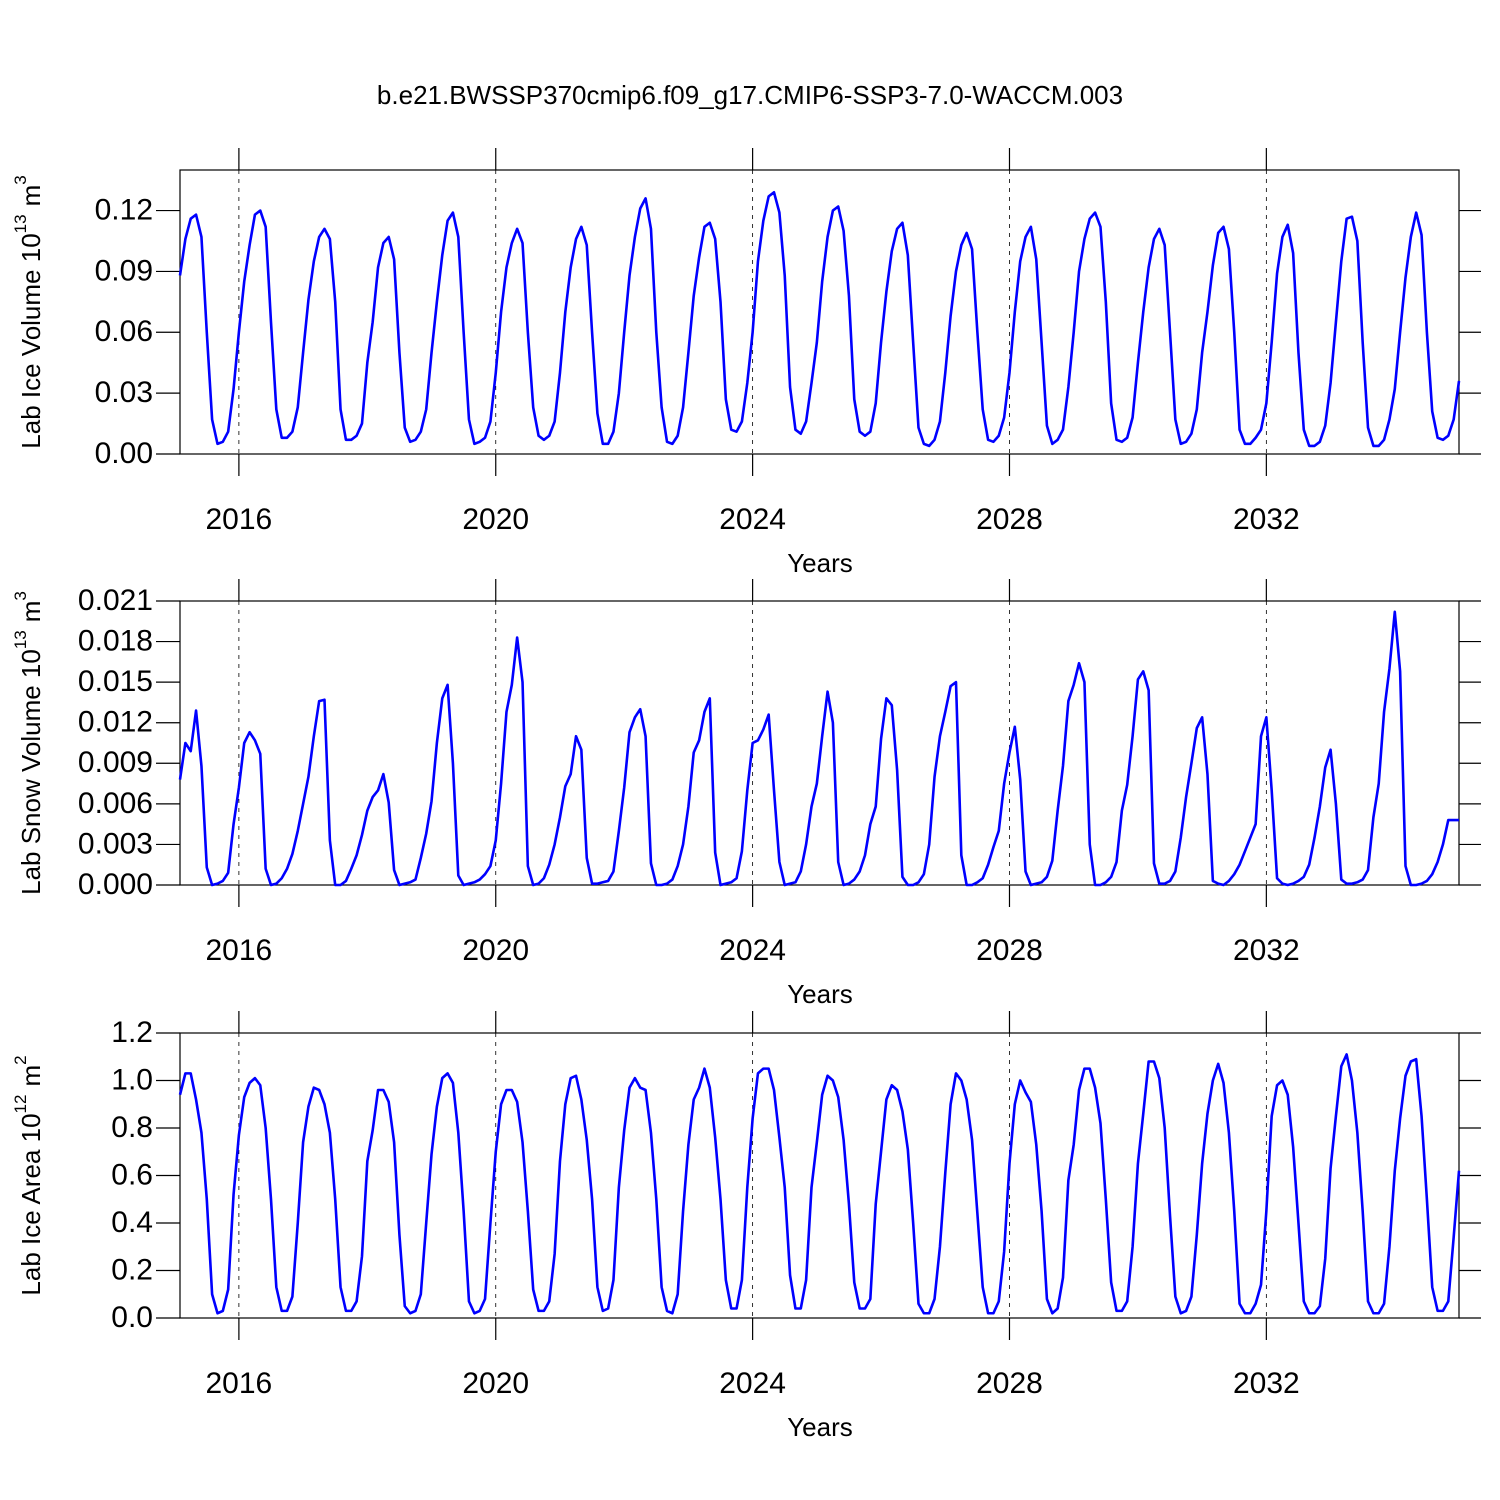 The height and width of the screenshot is (1500, 1500). Describe the element at coordinates (31, 1204) in the screenshot. I see `y-axis-label-text: Lab Ice Area 10` at that location.